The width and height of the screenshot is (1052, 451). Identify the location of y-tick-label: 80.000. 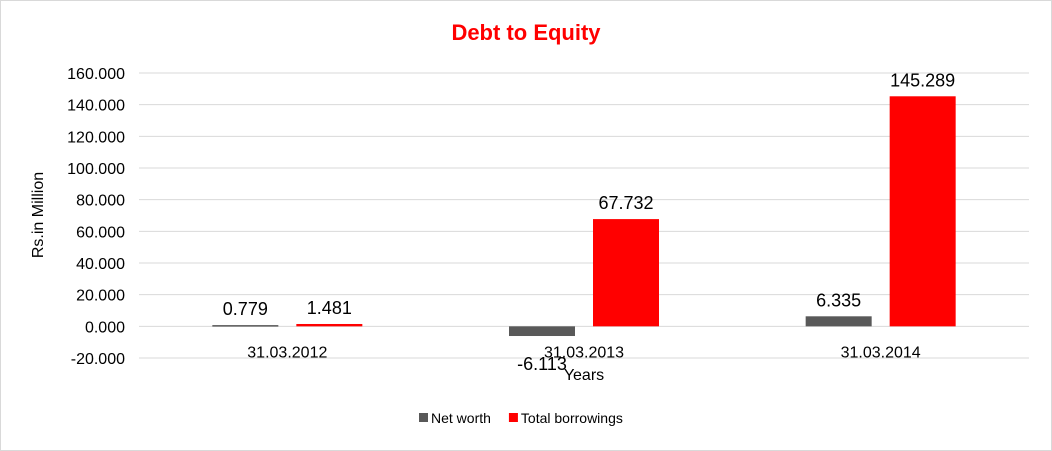
(100, 201).